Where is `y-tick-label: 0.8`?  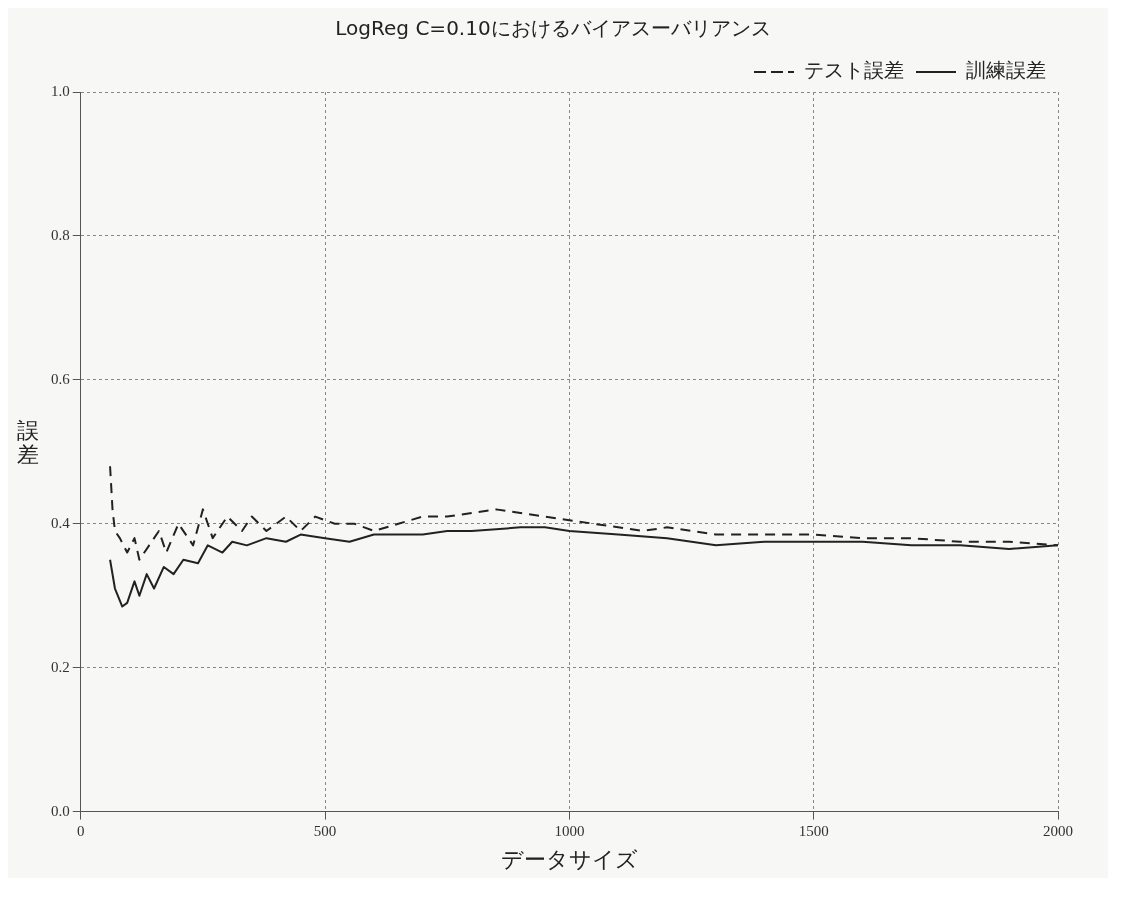 y-tick-label: 0.8 is located at coordinates (60, 234).